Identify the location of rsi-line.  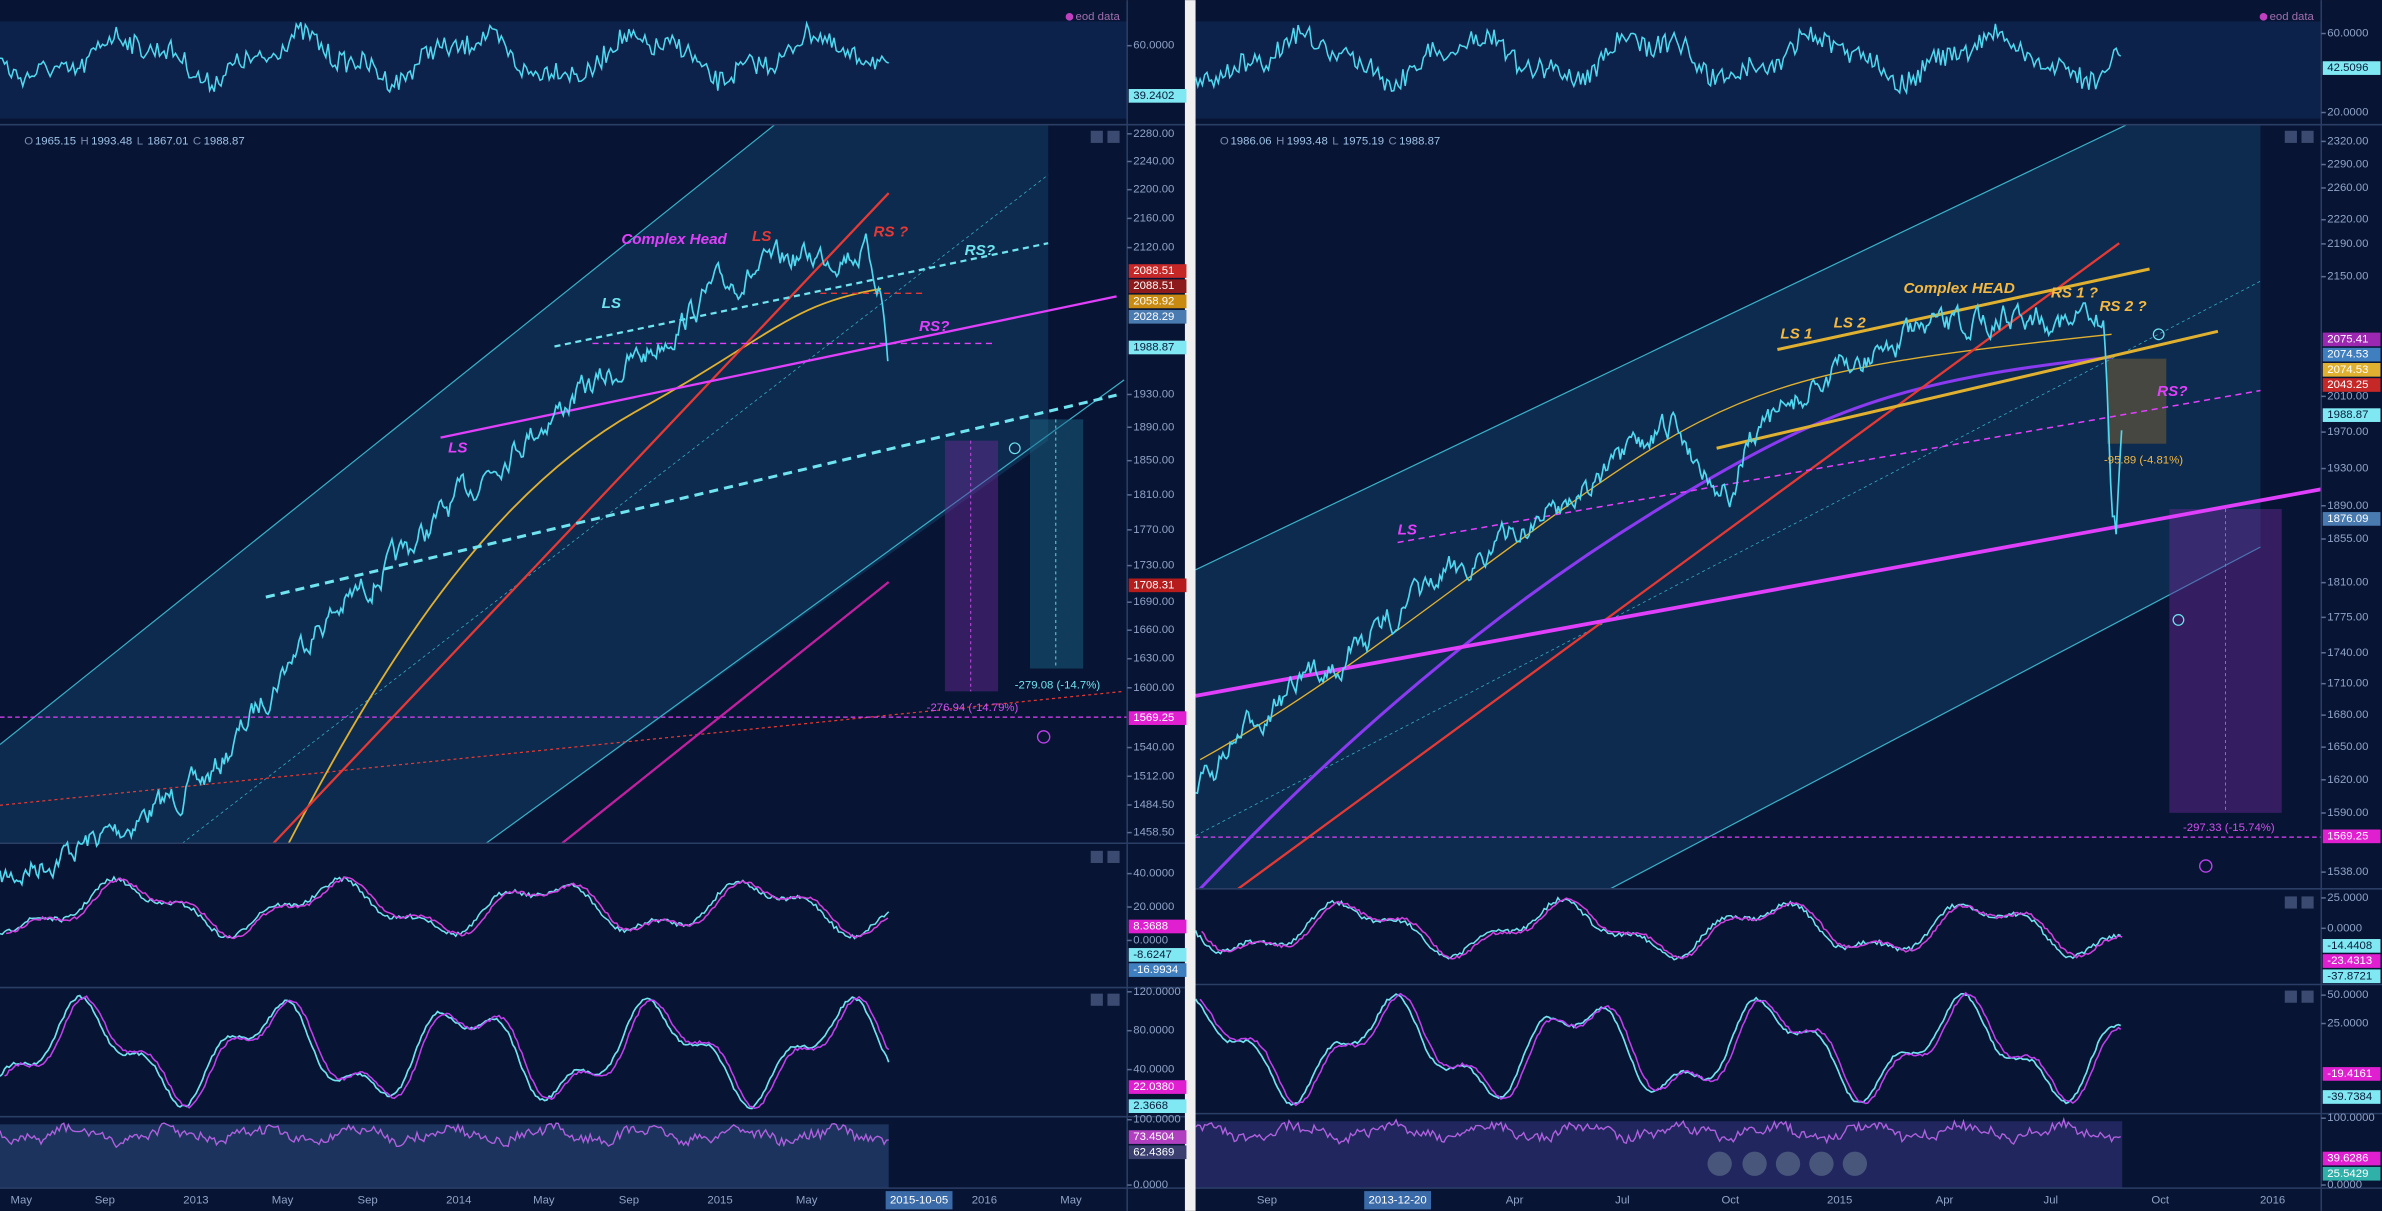
(1658, 59).